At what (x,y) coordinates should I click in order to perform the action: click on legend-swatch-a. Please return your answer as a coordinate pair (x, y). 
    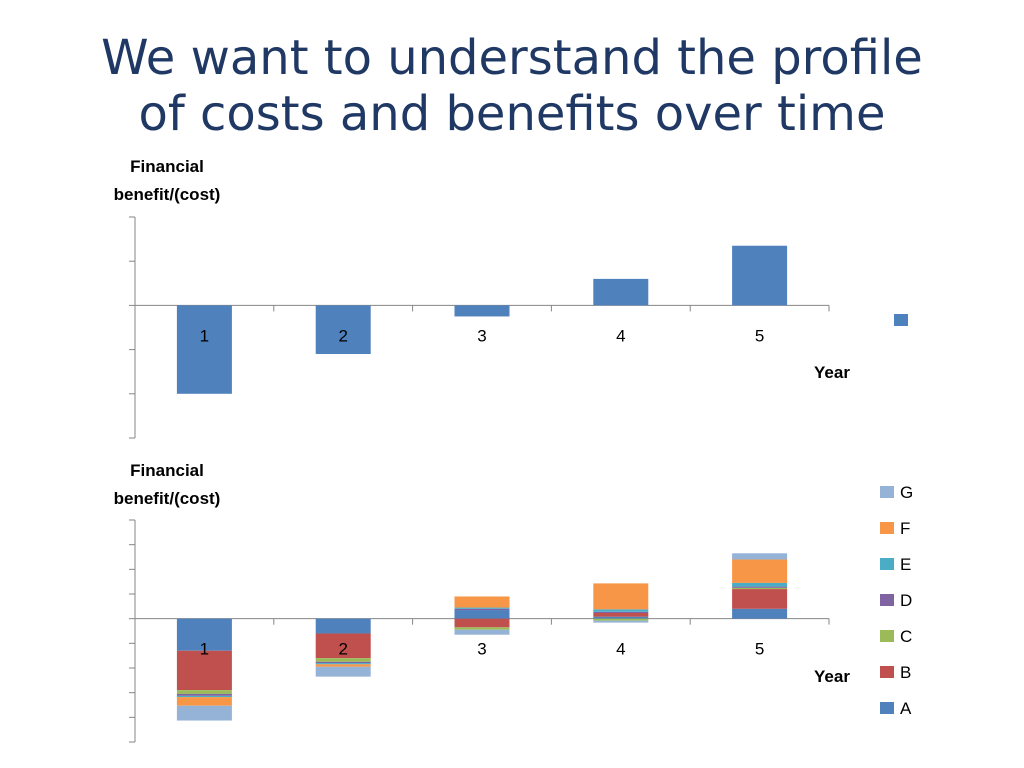
    Looking at the image, I should click on (887, 708).